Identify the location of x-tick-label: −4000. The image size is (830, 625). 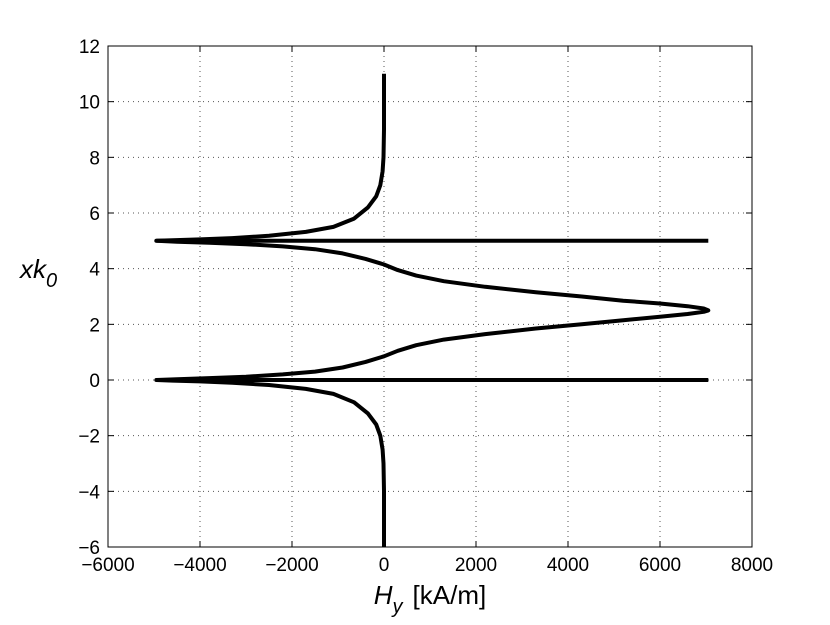
(199, 565).